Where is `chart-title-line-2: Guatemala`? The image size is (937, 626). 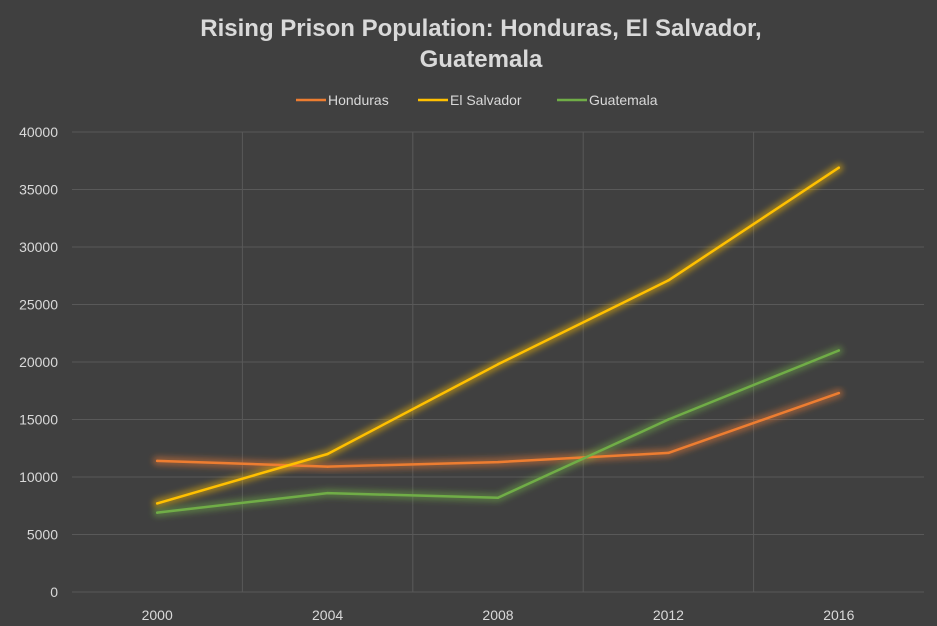
chart-title-line-2: Guatemala is located at coordinates (481, 59).